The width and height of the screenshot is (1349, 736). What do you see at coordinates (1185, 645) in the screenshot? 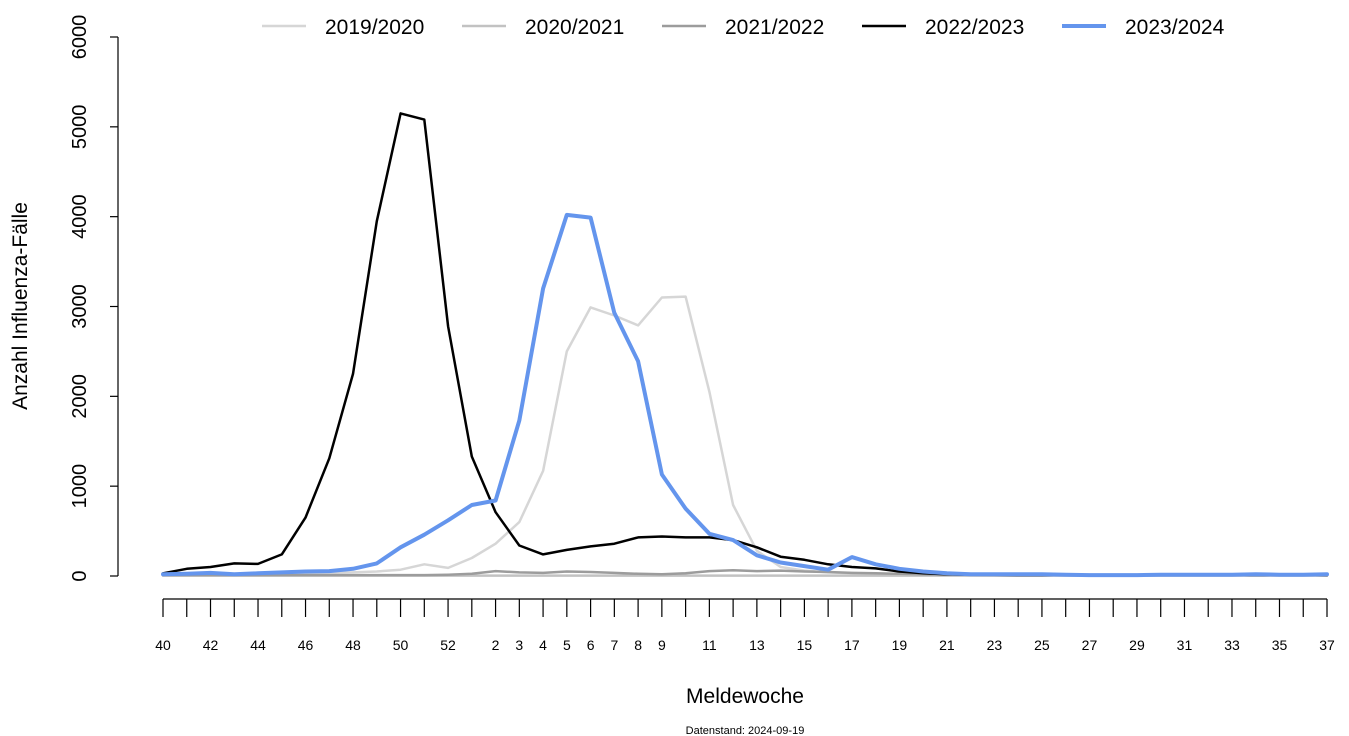
I see `x-tick-label: 31` at bounding box center [1185, 645].